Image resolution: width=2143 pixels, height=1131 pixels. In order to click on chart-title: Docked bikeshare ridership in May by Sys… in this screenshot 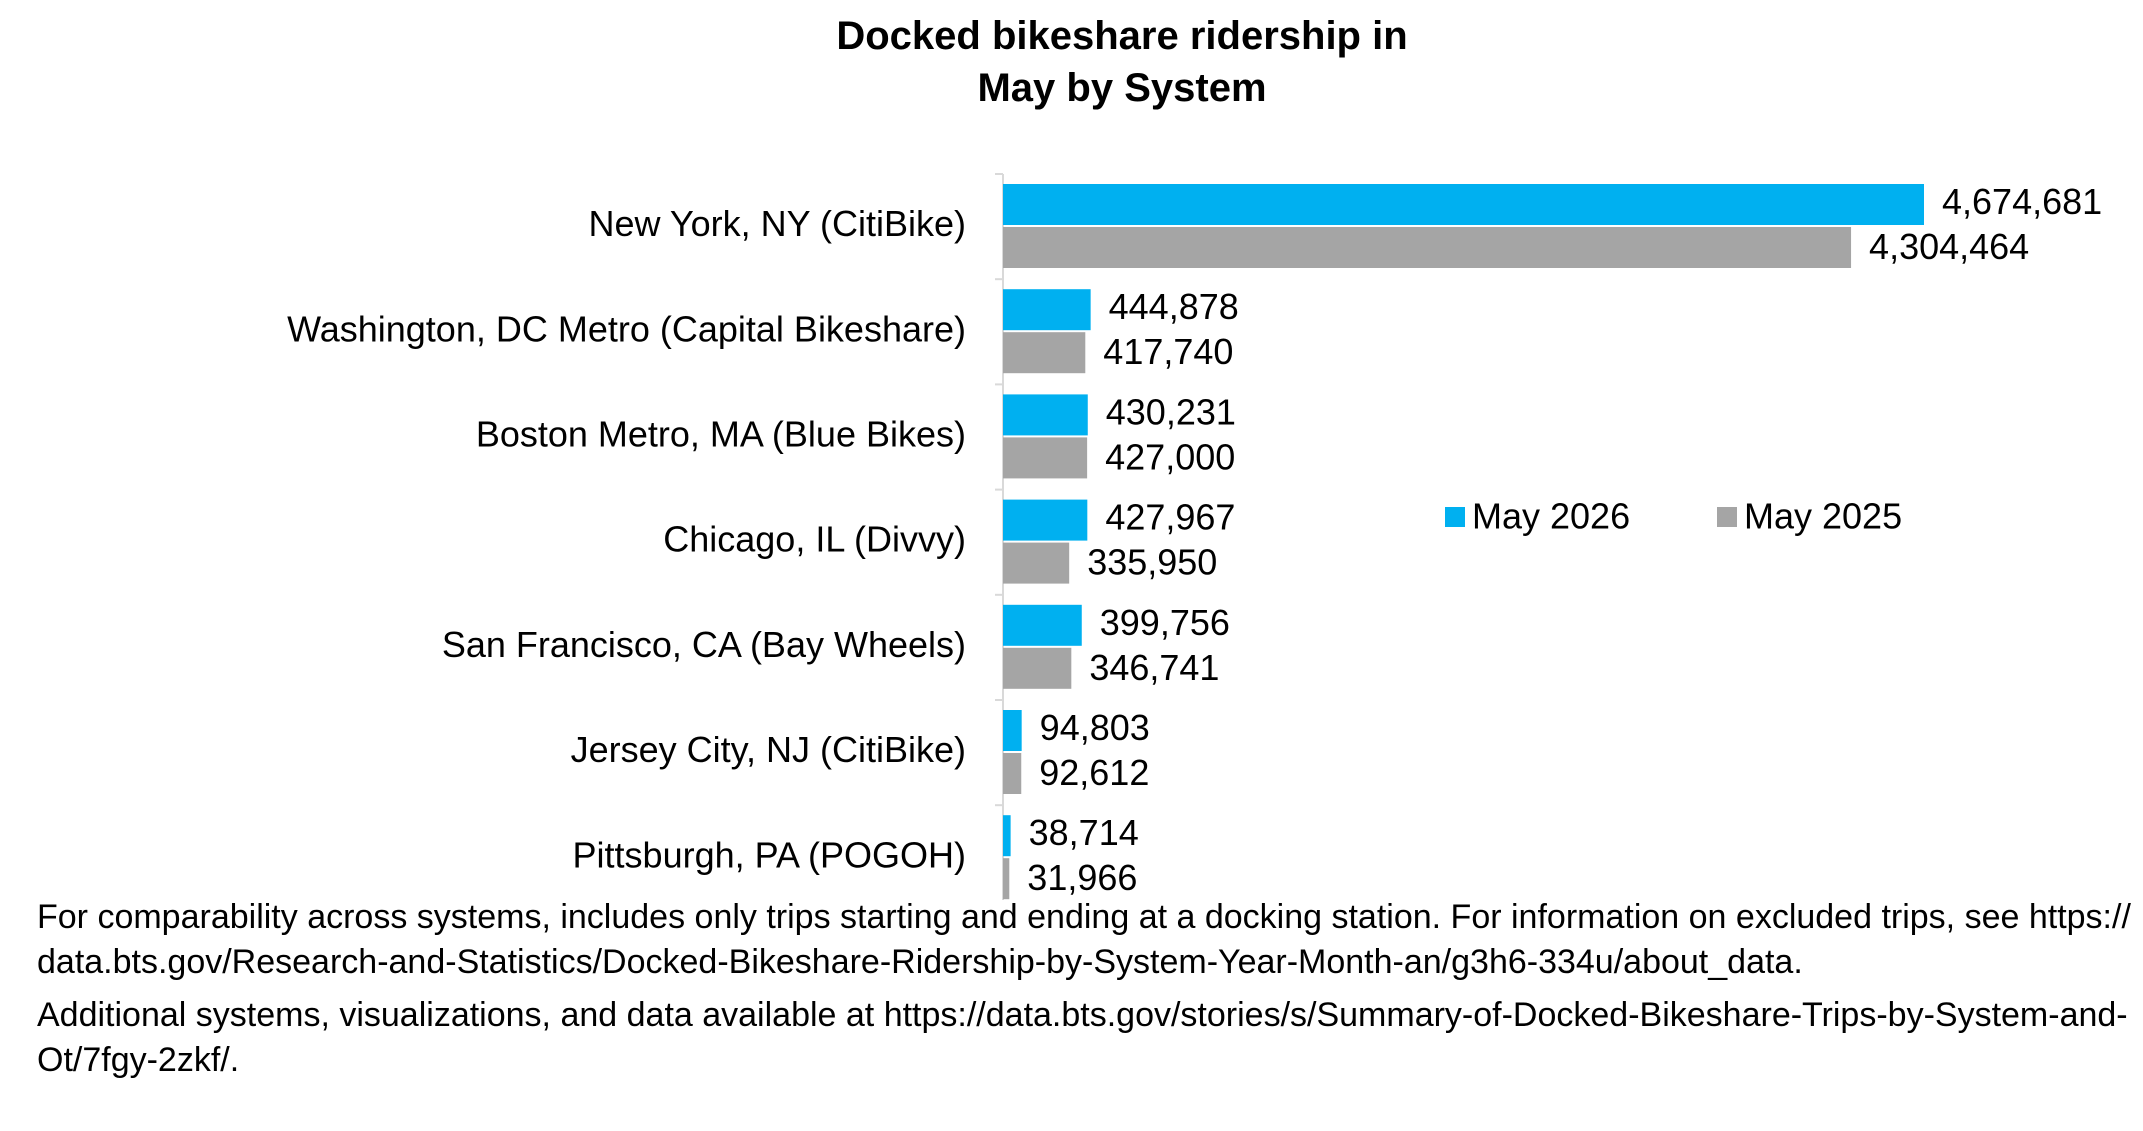, I will do `click(1122, 62)`.